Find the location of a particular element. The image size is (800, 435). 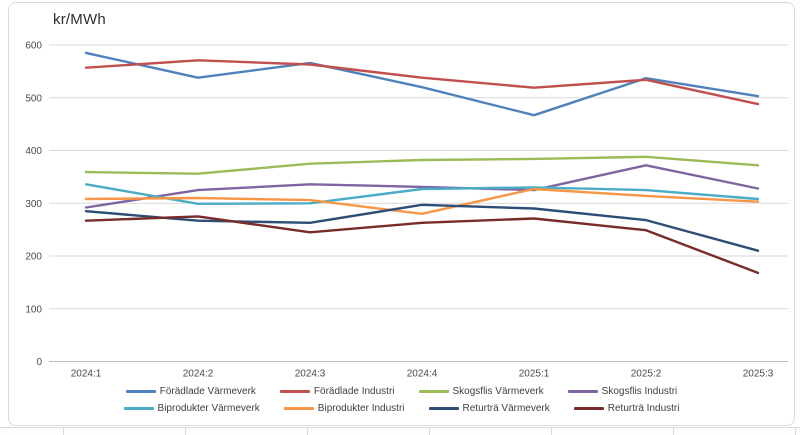

legend-item-f-r-dlade-v-rmeverk: Förädlade Värmeverk is located at coordinates (190, 391).